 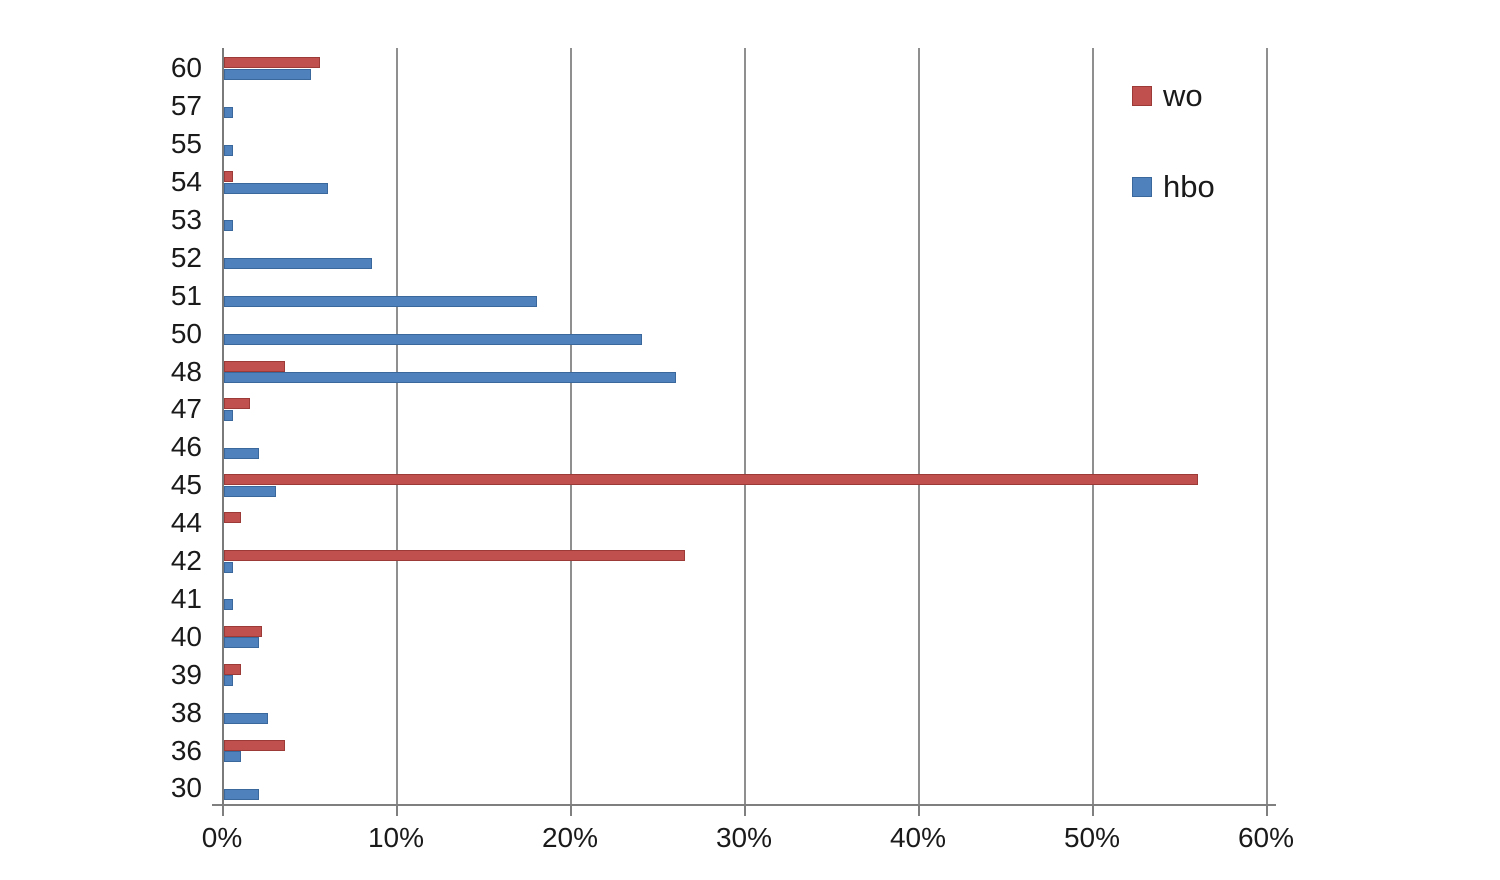 I want to click on gridline-0%, so click(x=223, y=427).